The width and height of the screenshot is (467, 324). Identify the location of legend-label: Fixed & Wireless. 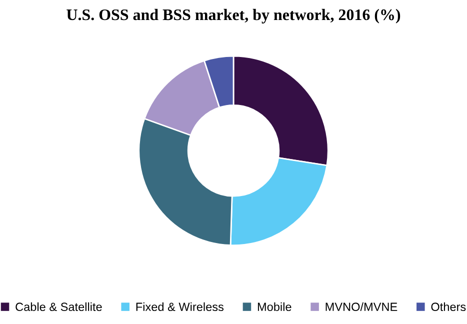
(180, 307).